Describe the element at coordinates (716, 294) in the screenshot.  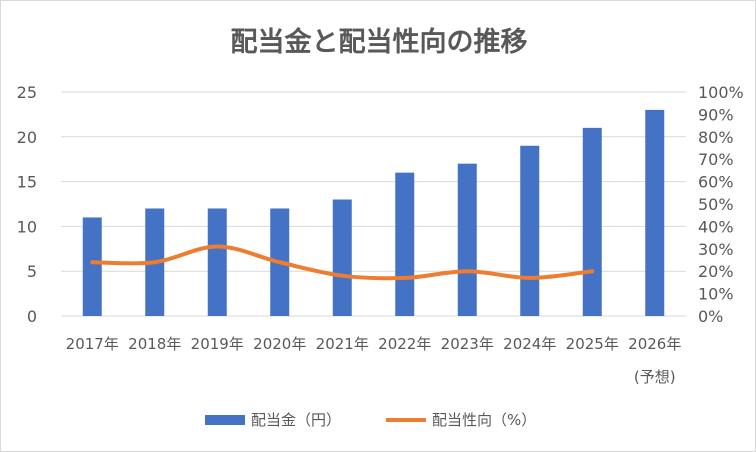
I see `right-axis-tick-label: 10%` at that location.